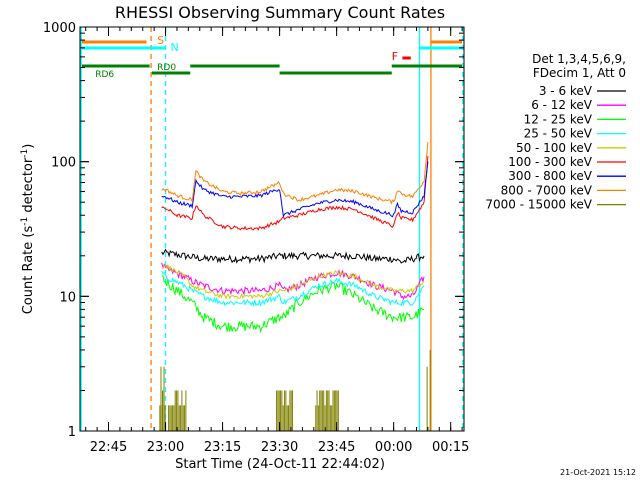 Image resolution: width=640 pixels, height=480 pixels. What do you see at coordinates (566, 91) in the screenshot?
I see `legend-entry-label: 3 - 6 keV` at bounding box center [566, 91].